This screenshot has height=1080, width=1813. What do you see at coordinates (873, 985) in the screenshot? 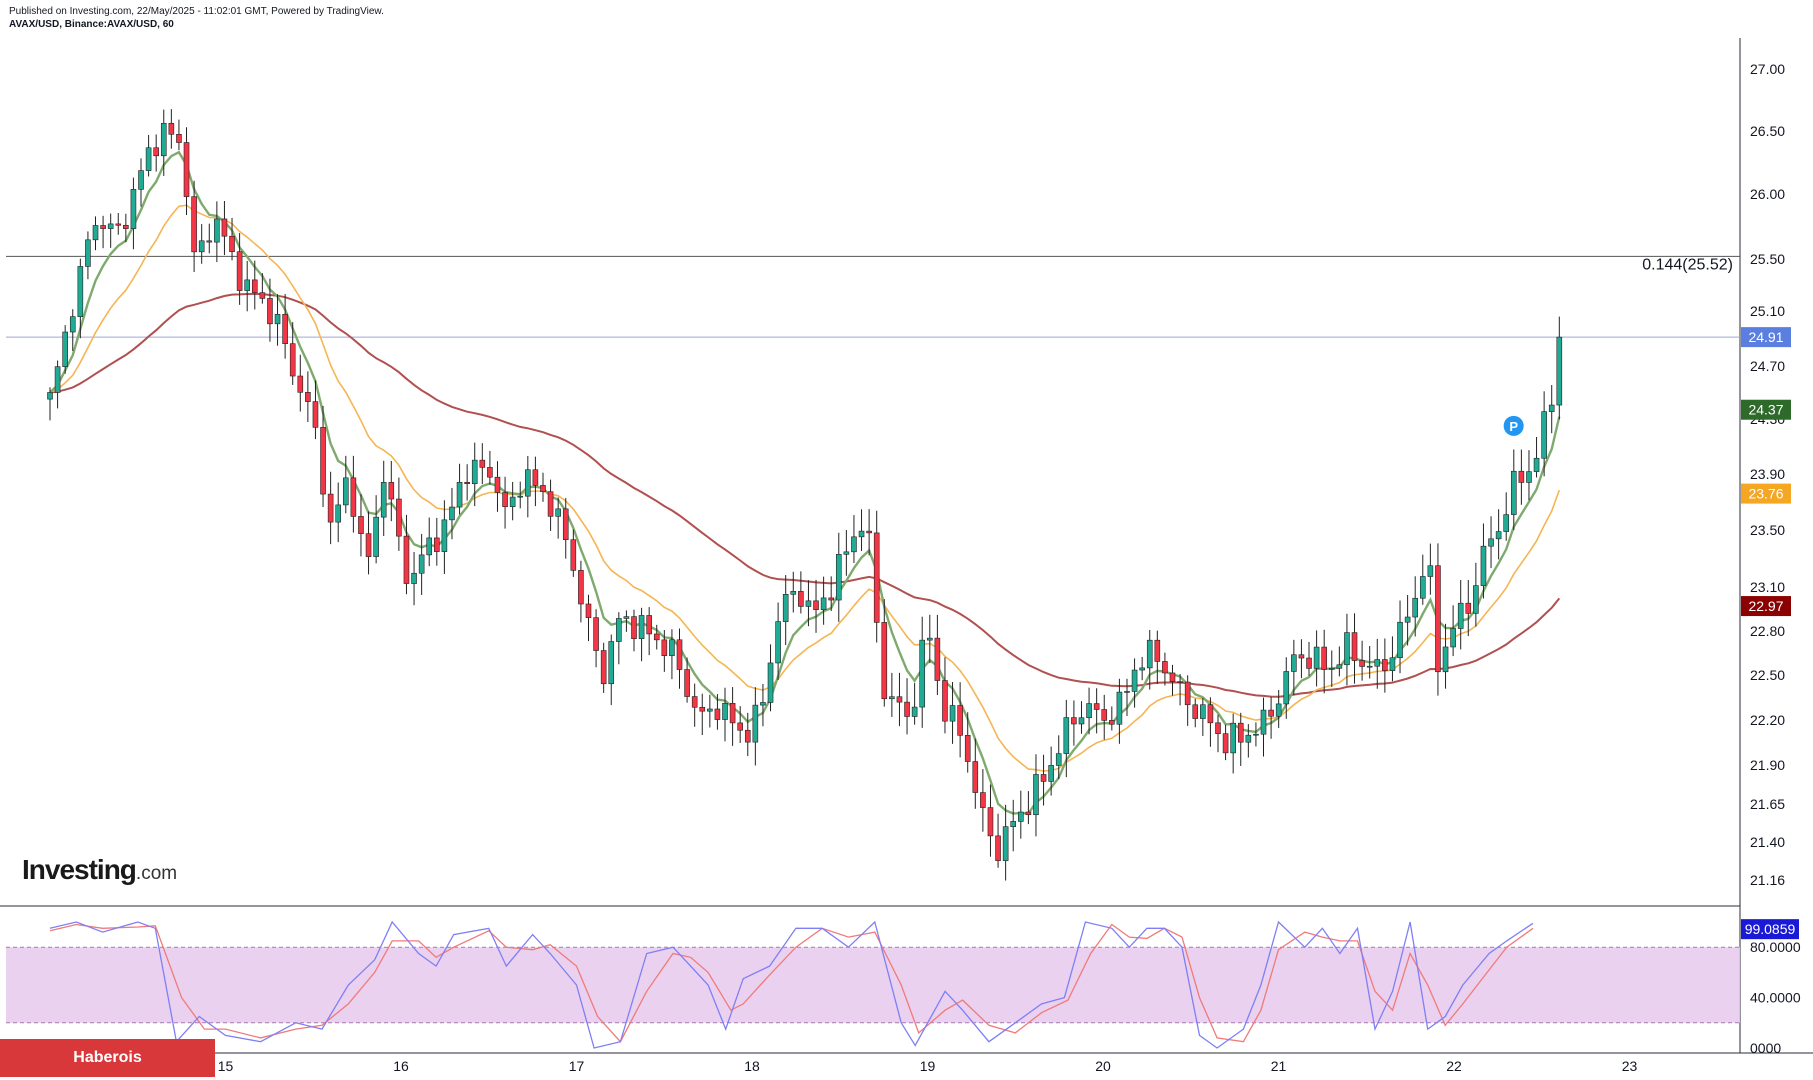
I see `stoch-band` at bounding box center [873, 985].